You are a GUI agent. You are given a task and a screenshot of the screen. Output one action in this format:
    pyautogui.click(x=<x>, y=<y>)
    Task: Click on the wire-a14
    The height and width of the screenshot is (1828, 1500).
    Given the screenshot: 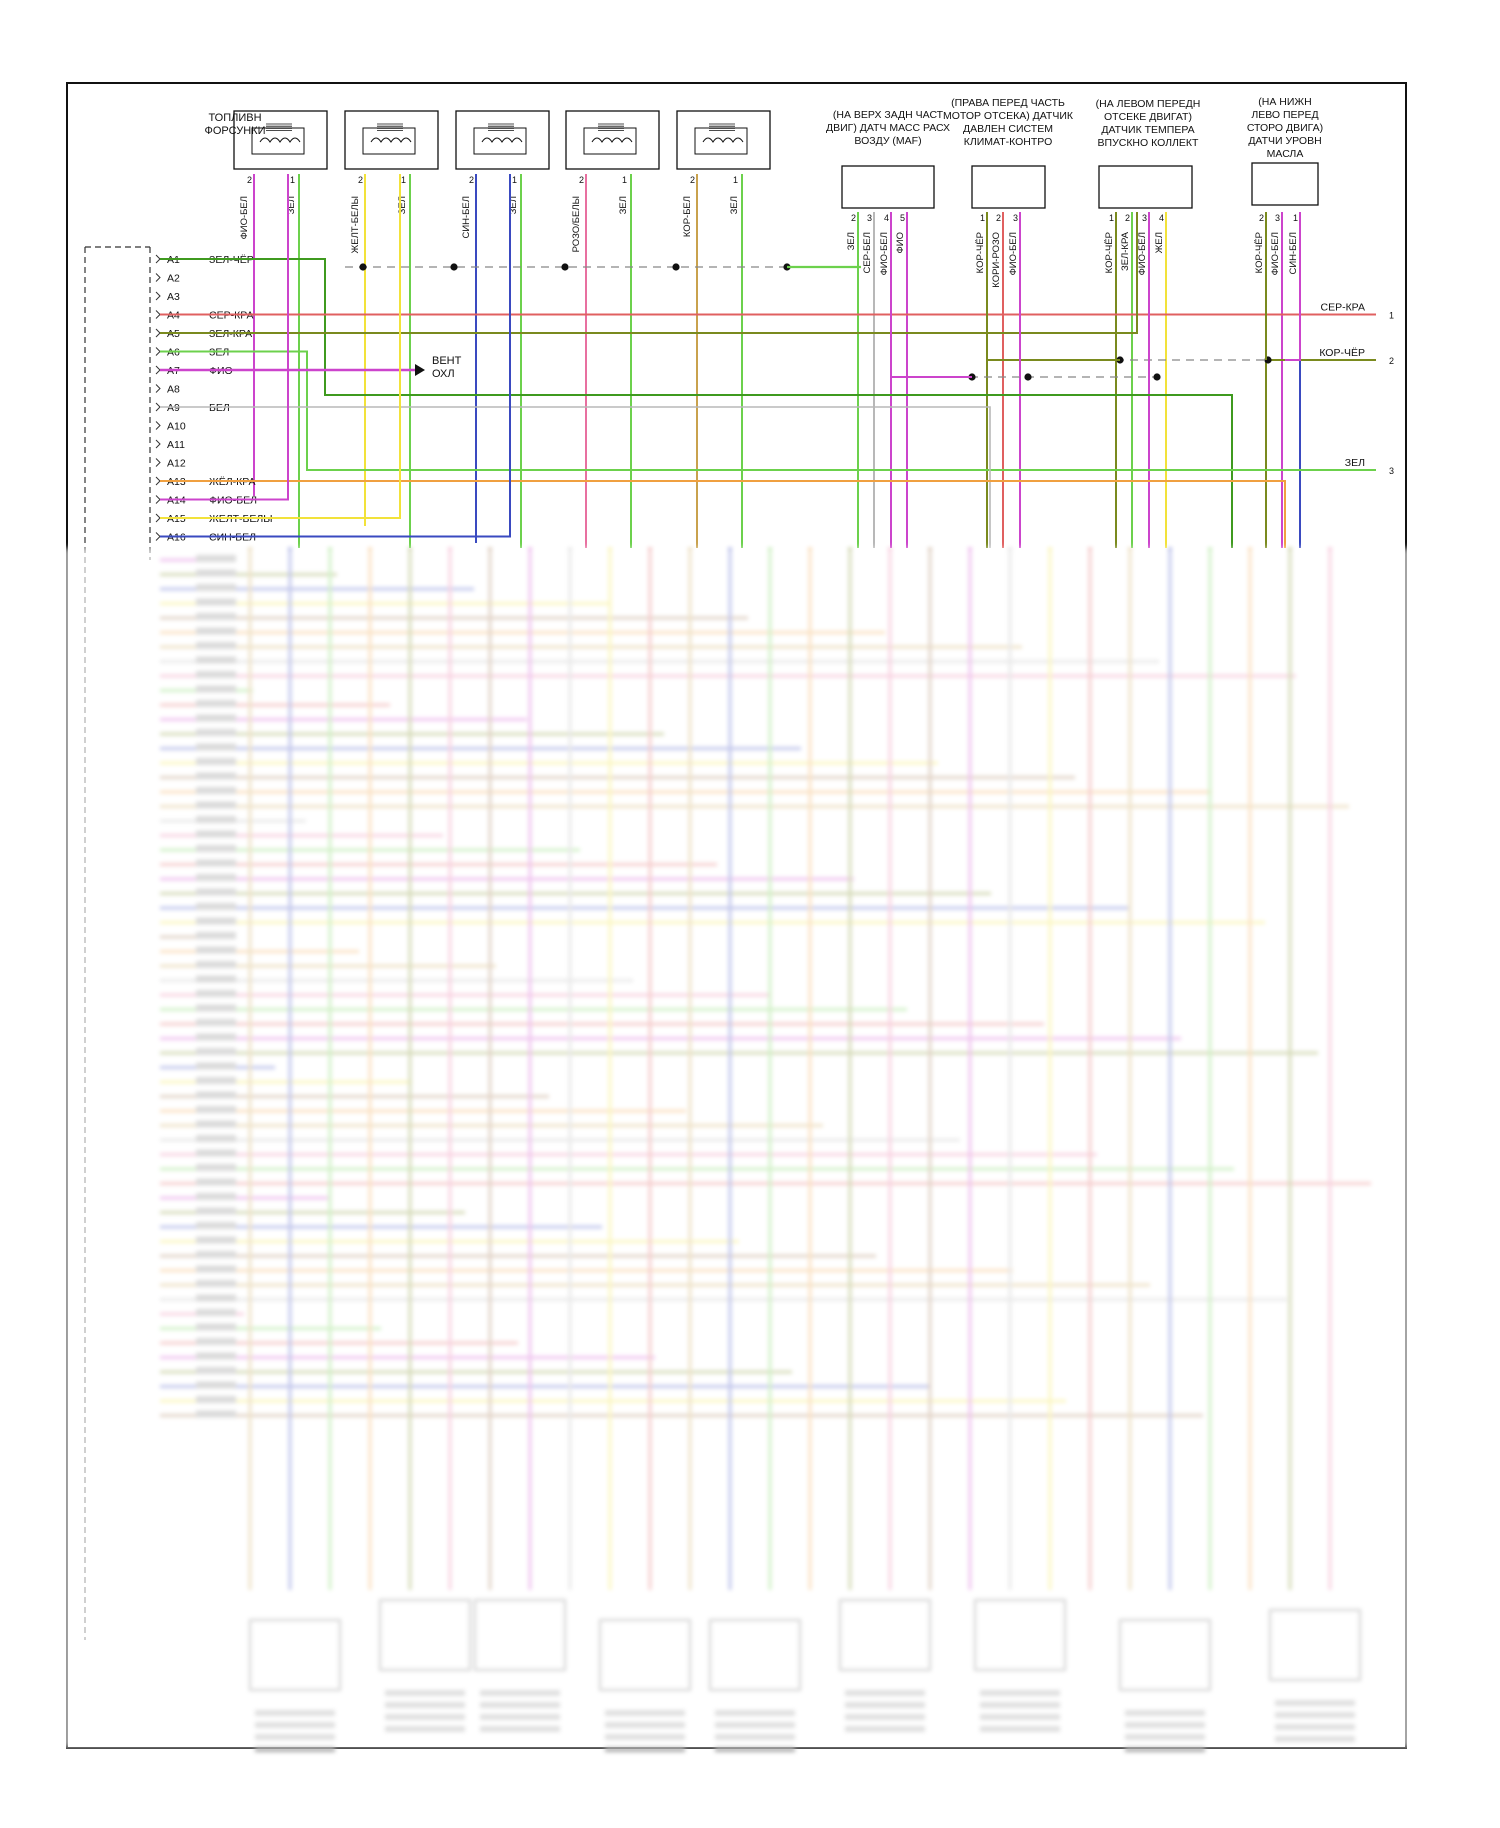 What is the action you would take?
    pyautogui.click(x=224, y=337)
    